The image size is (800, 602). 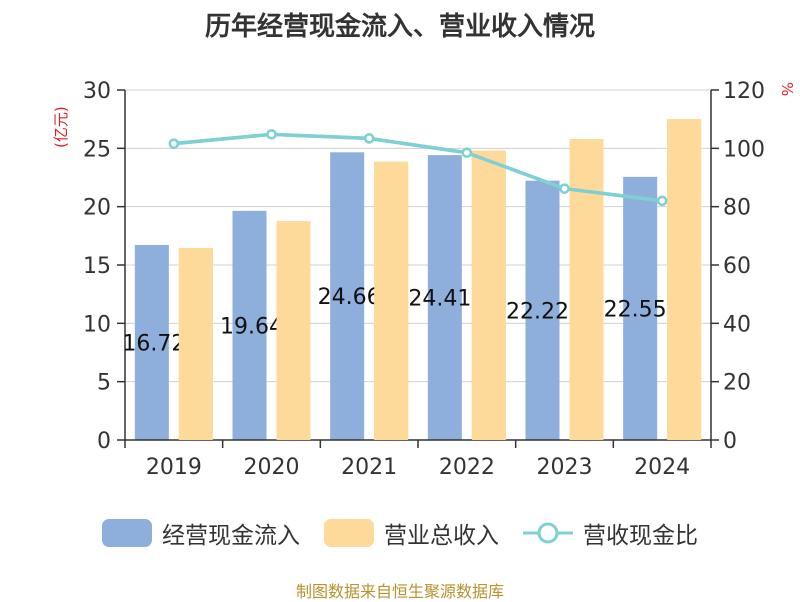 I want to click on y-right-tick-label: 20, so click(x=737, y=383).